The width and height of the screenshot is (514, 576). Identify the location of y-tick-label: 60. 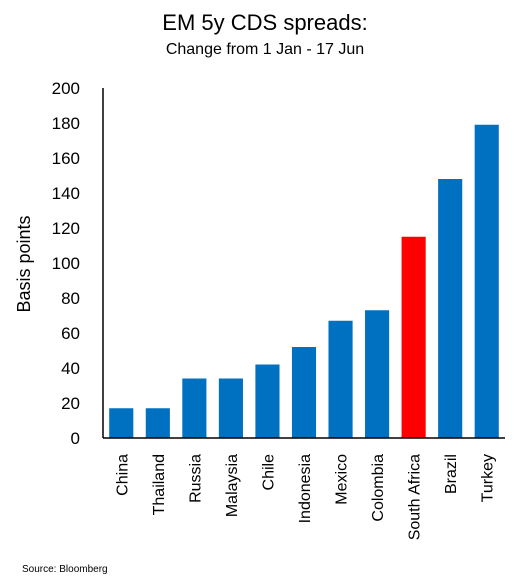
(70, 333).